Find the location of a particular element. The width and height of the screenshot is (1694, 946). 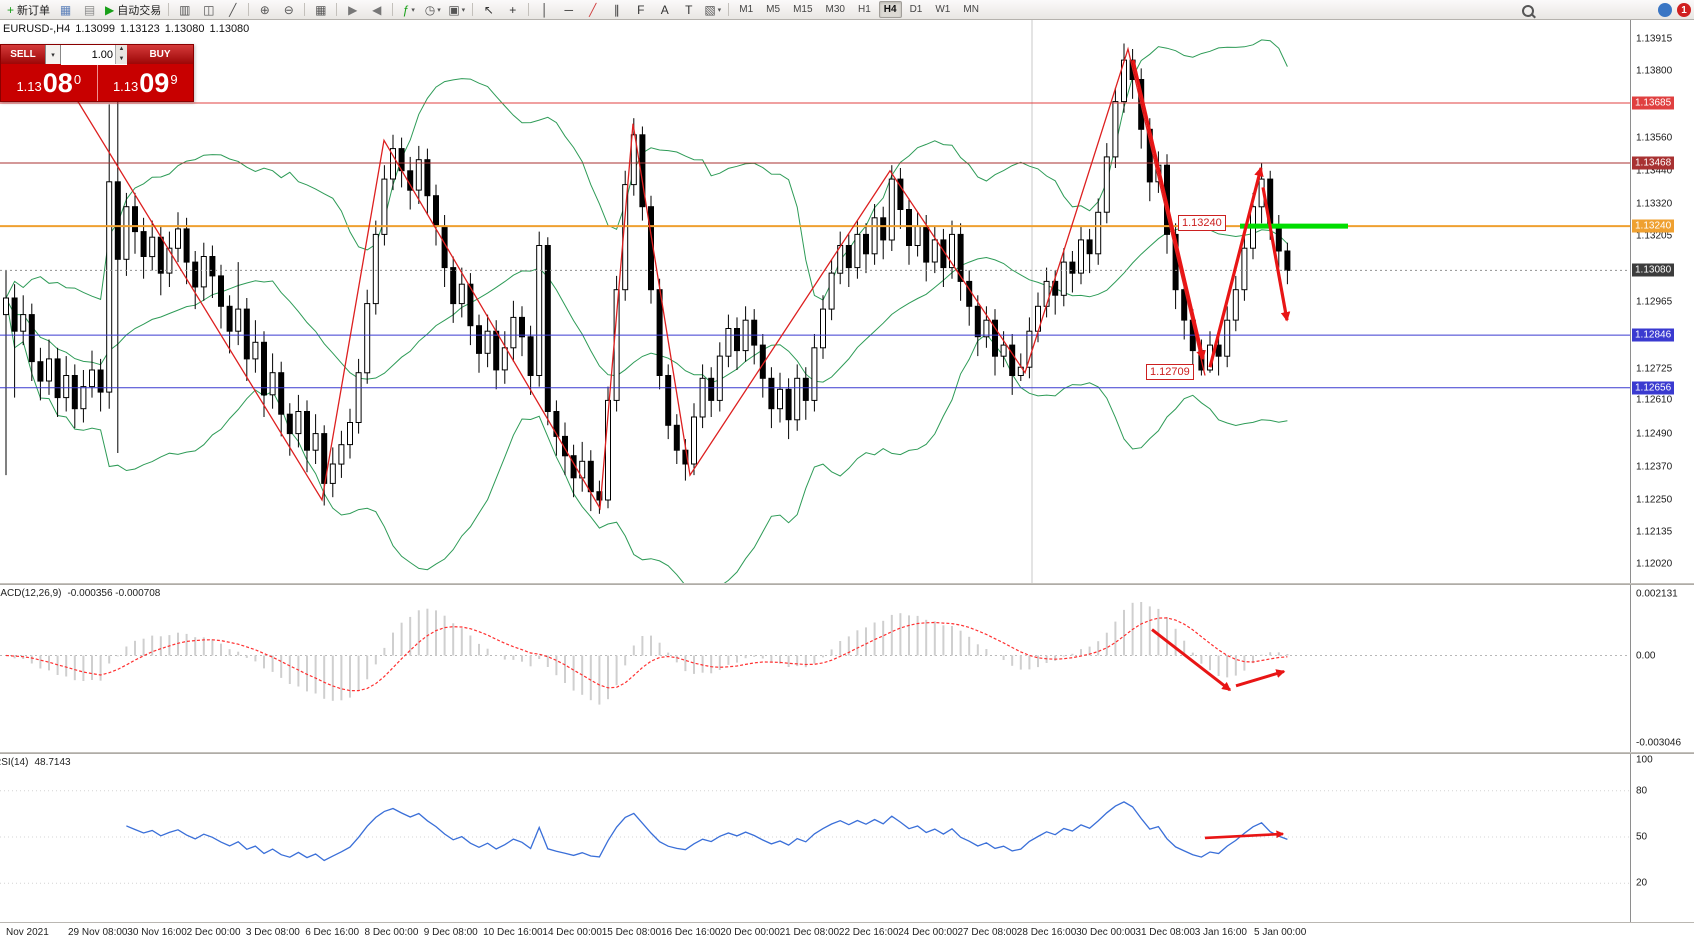

community-icon is located at coordinates (1665, 10).